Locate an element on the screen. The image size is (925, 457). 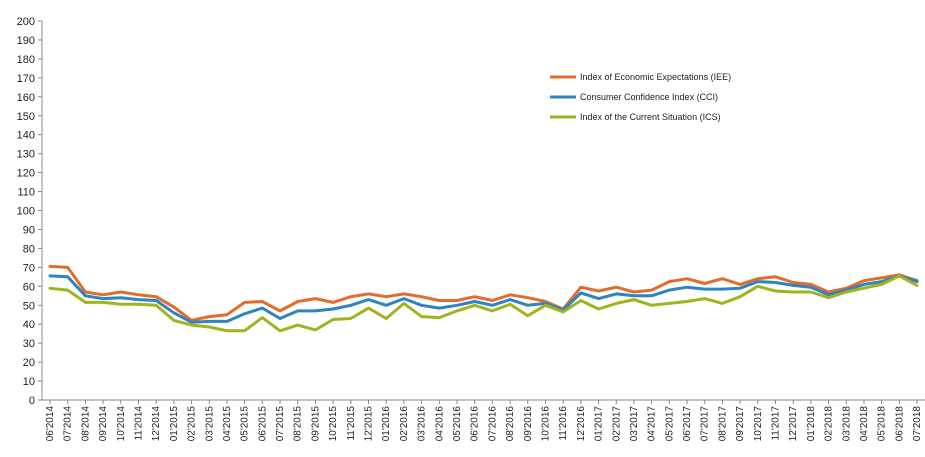
y-tick-label: 150 is located at coordinates (26, 117).